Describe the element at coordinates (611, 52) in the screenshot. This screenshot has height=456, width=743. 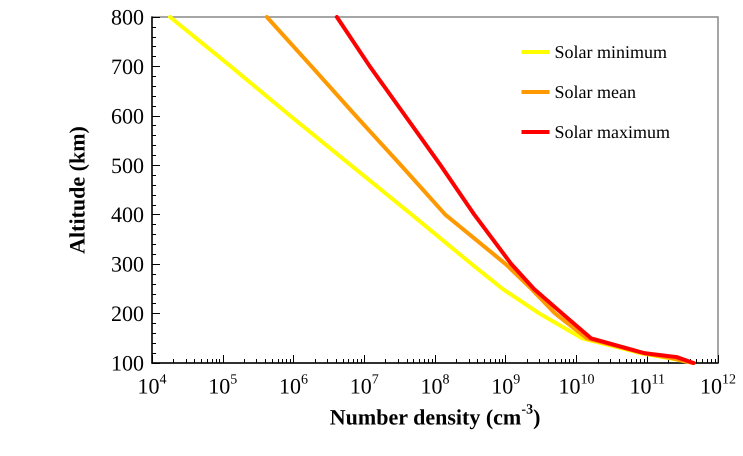
I see `legend-label: Solar minimum` at that location.